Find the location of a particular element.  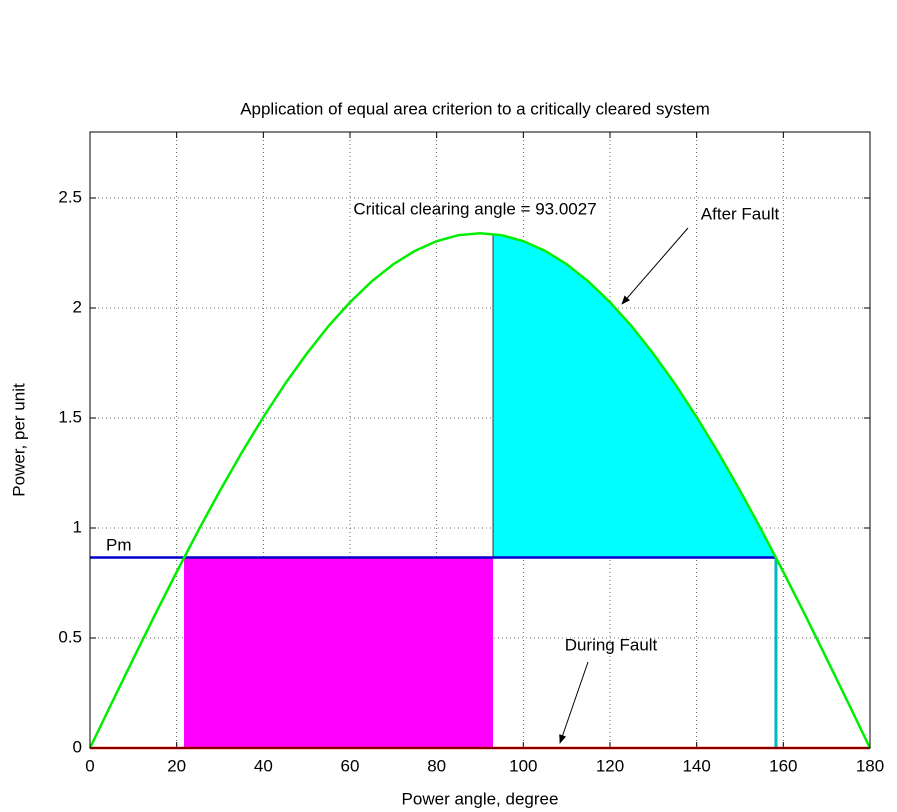

annotation: Pm is located at coordinates (119, 544).